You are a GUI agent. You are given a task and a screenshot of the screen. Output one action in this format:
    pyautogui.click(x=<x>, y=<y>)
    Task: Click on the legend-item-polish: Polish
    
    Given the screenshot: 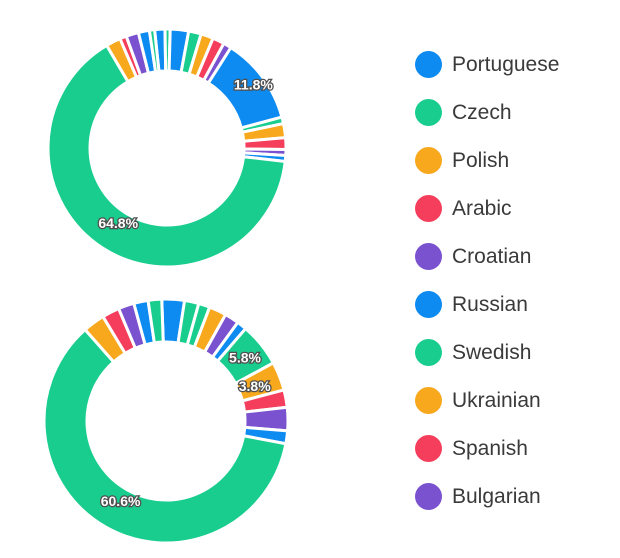 What is the action you would take?
    pyautogui.click(x=487, y=160)
    